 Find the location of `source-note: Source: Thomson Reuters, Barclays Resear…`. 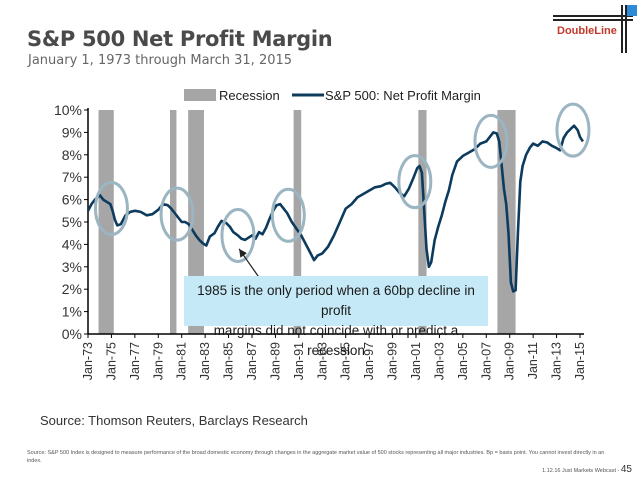

source-note: Source: Thomson Reuters, Barclays Resear… is located at coordinates (174, 420).